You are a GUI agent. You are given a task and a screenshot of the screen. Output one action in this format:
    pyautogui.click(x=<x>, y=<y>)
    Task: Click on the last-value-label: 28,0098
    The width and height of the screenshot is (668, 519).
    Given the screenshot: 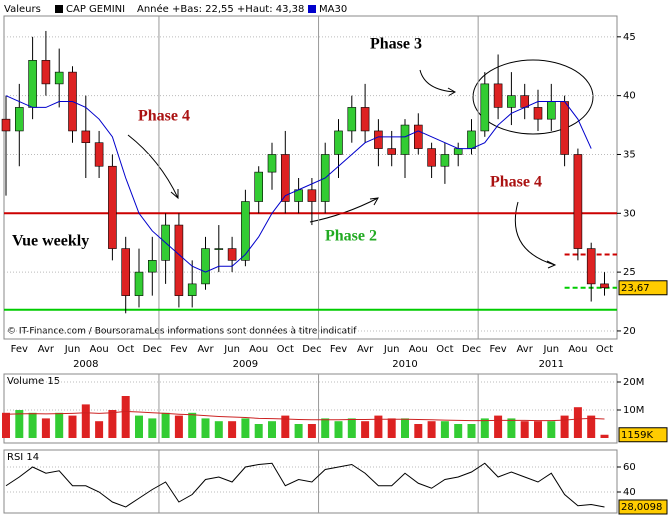 What is the action you would take?
    pyautogui.click(x=641, y=507)
    